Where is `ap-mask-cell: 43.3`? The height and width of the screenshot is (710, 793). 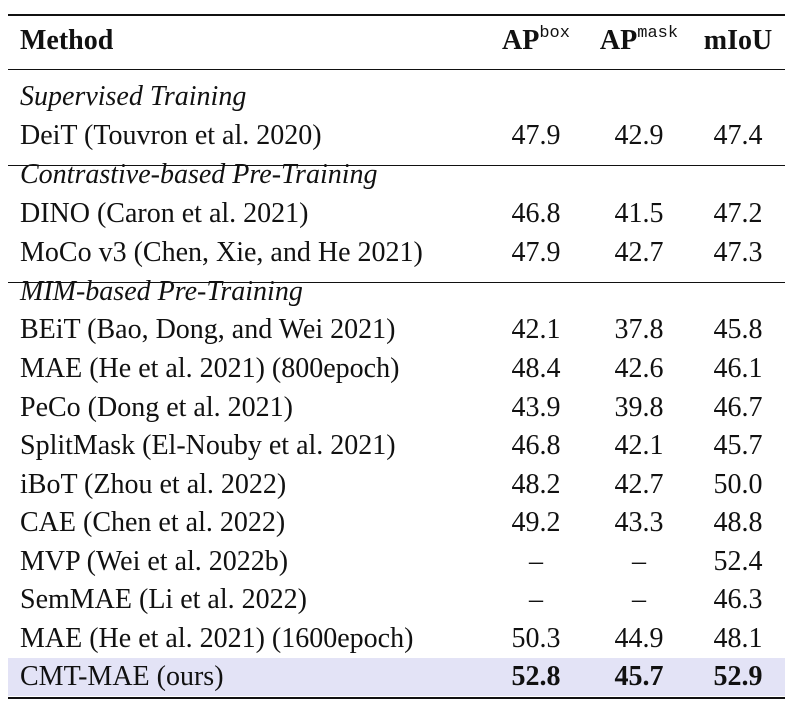
ap-mask-cell: 43.3 is located at coordinates (639, 522).